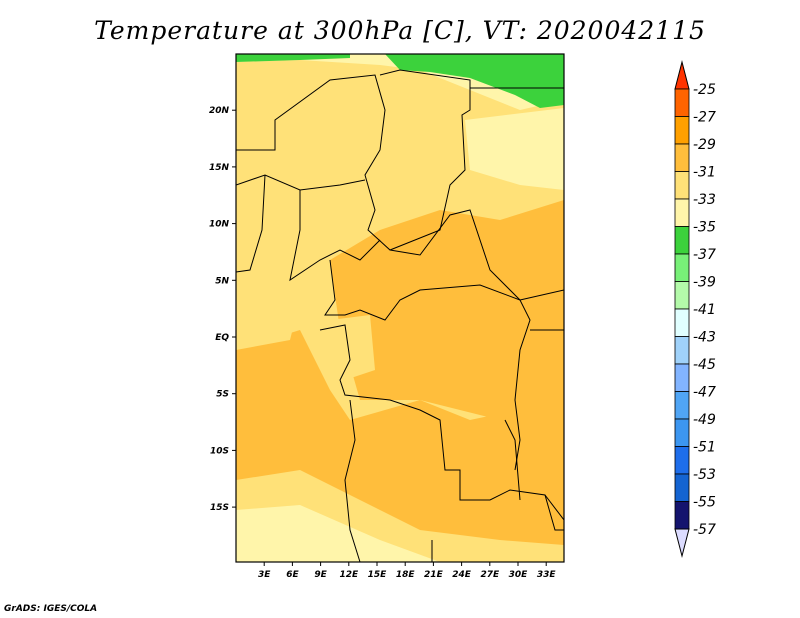  What do you see at coordinates (378, 575) in the screenshot?
I see `lon-label: 15E` at bounding box center [378, 575].